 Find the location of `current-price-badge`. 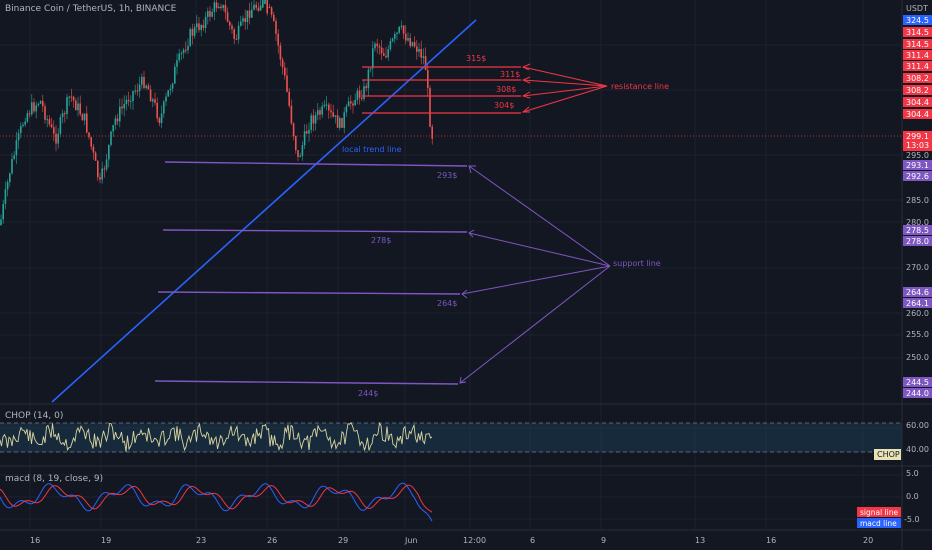

current-price-badge is located at coordinates (917, 141).